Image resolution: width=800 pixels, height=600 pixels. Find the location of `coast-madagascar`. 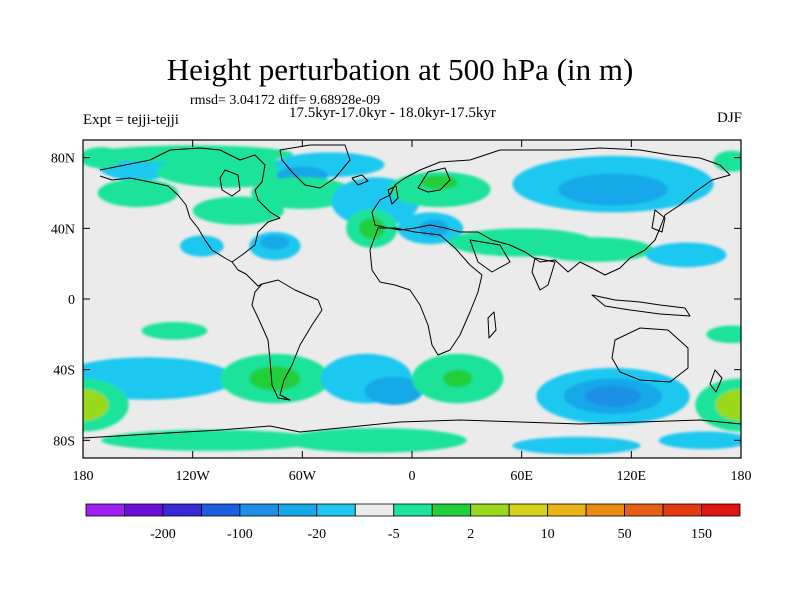

coast-madagascar is located at coordinates (492, 325).